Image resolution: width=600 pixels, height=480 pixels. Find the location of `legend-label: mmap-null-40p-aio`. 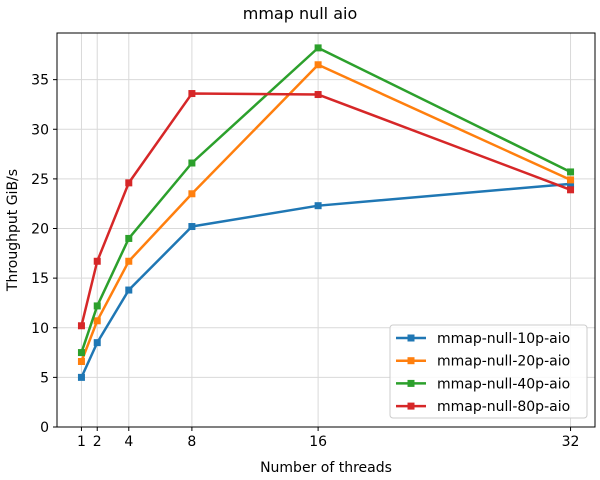

legend-label: mmap-null-40p-aio is located at coordinates (503, 384).